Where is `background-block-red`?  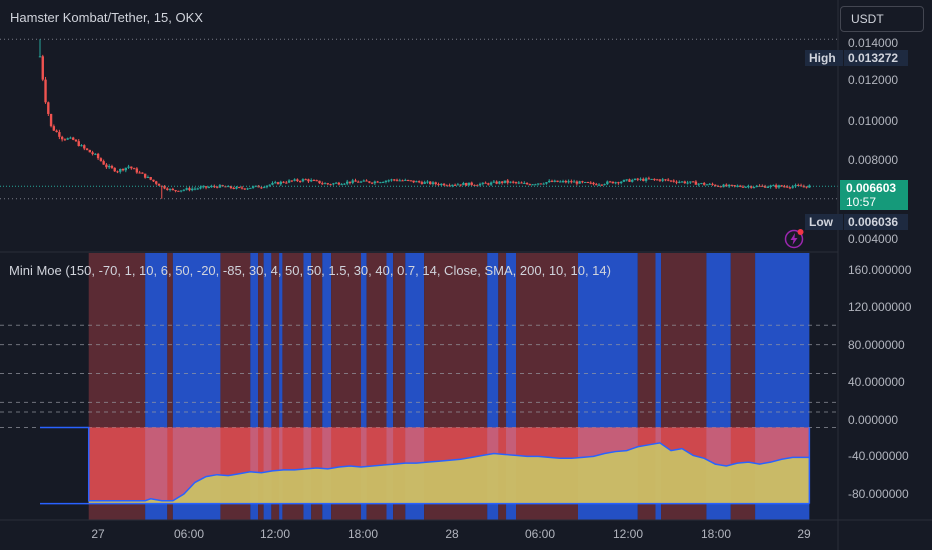
background-block-red is located at coordinates (275, 386).